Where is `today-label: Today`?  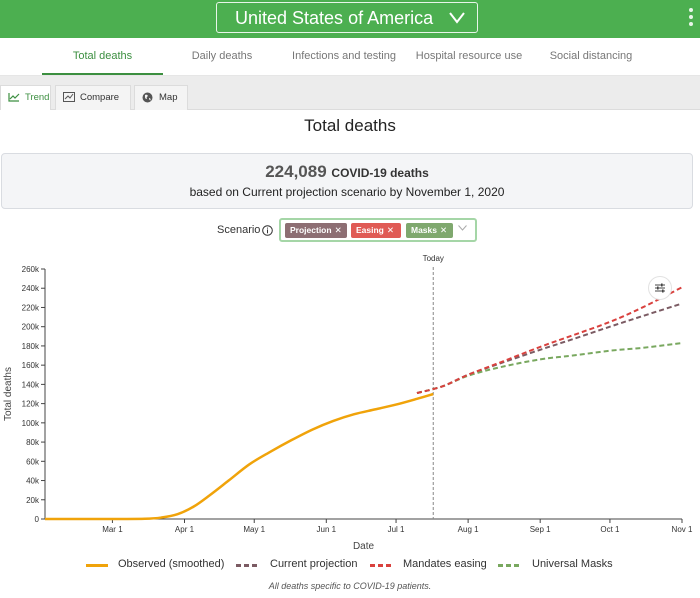
today-label: Today is located at coordinates (433, 258).